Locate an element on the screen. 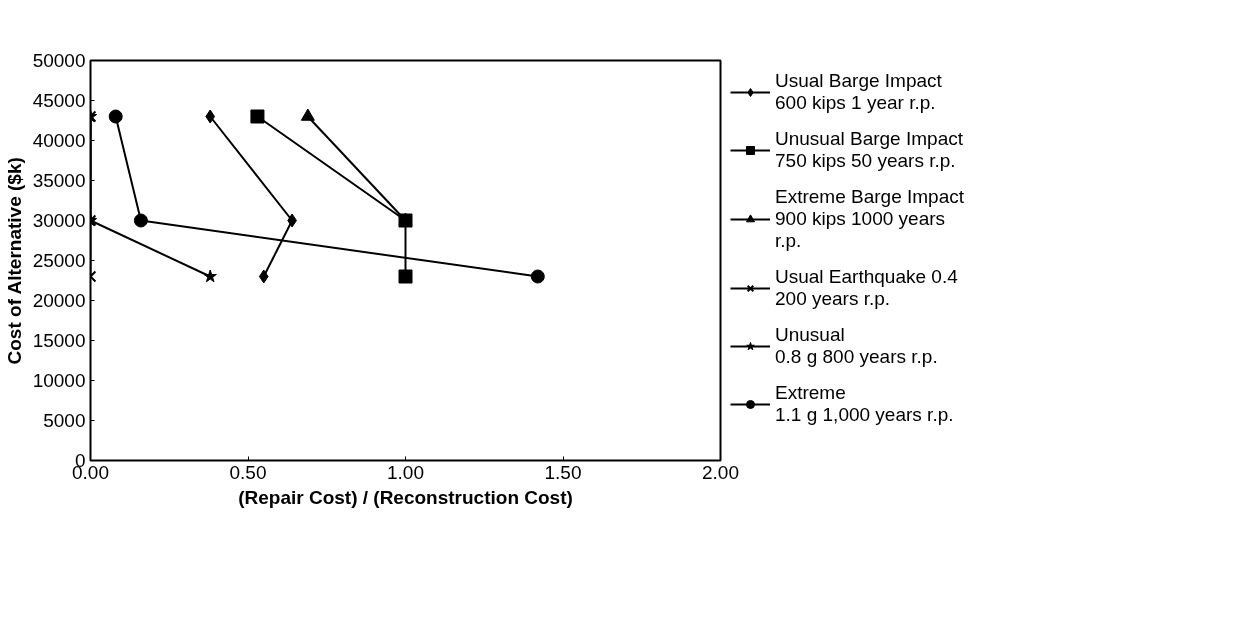 This screenshot has height=619, width=1243. y-tick-label: 40000 is located at coordinates (59, 140).